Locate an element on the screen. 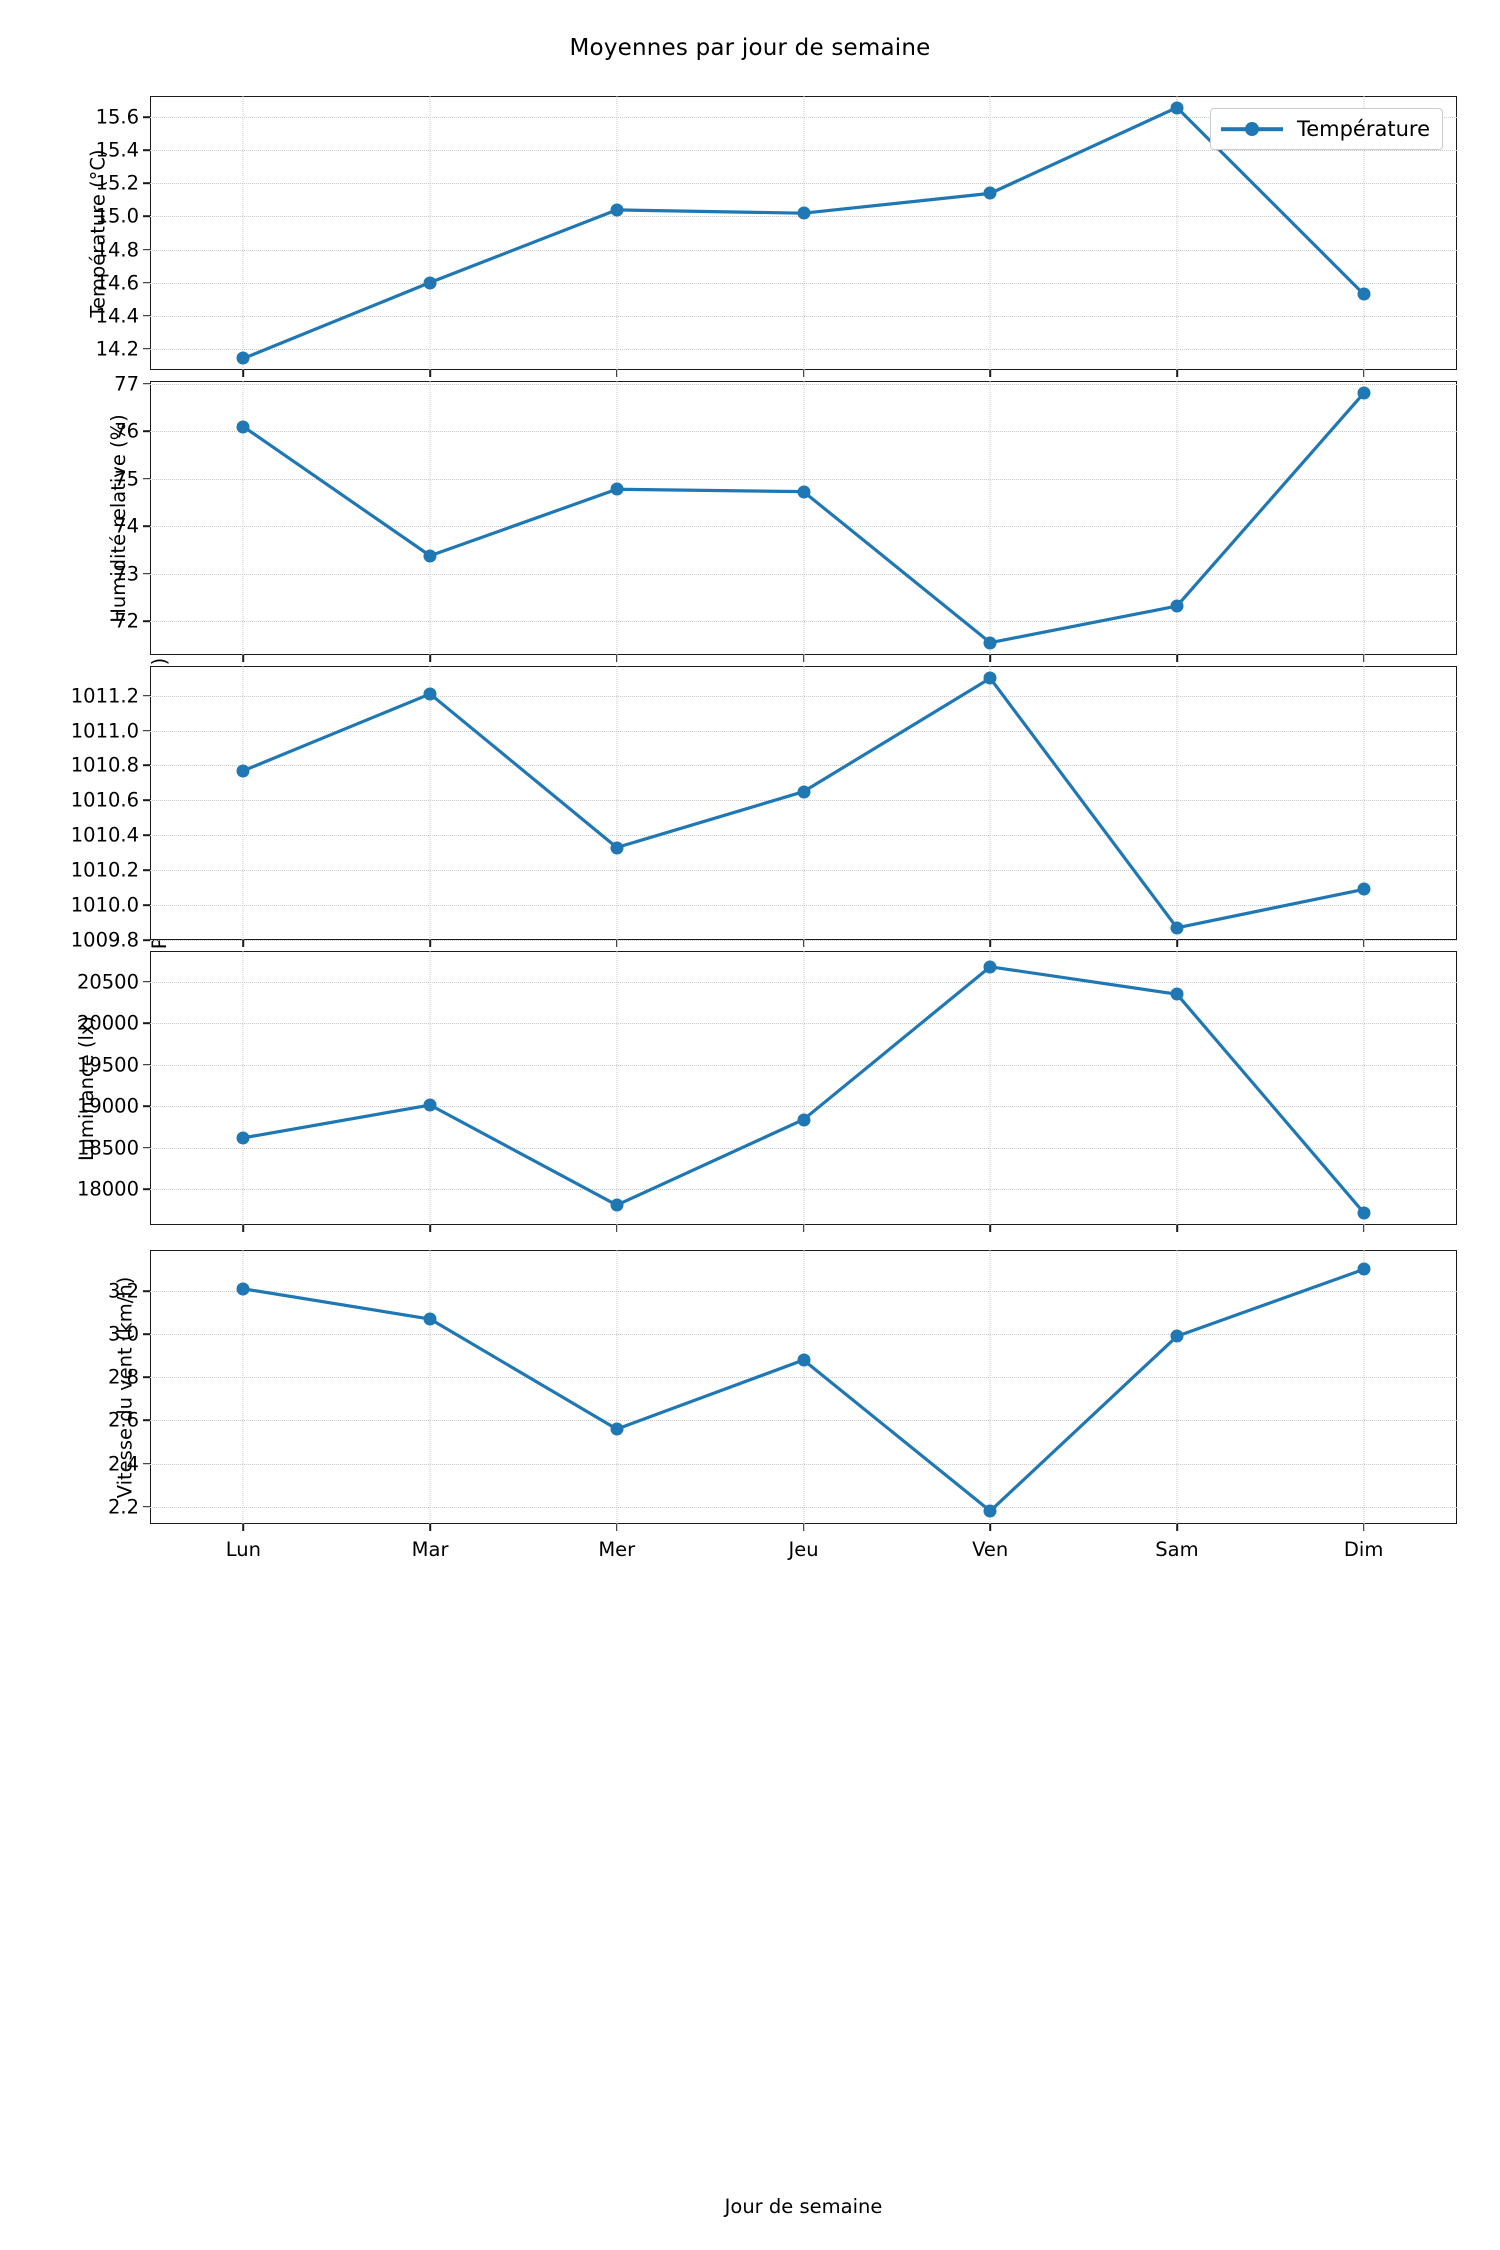 Image resolution: width=1500 pixels, height=2250 pixels. y-tick-label: 1010.6 is located at coordinates (104, 800).